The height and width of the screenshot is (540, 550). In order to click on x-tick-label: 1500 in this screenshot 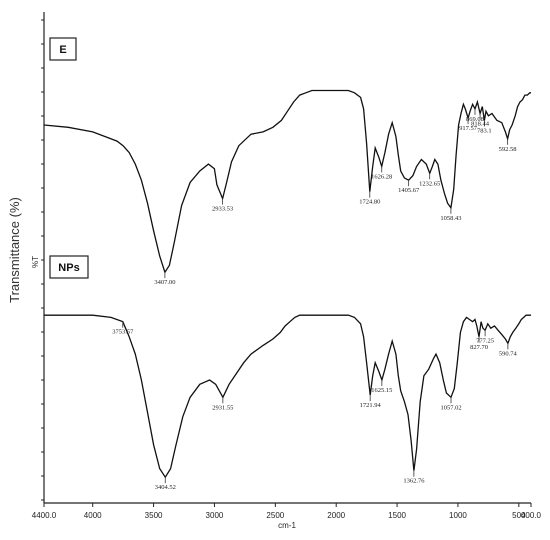, I will do `click(397, 515)`.